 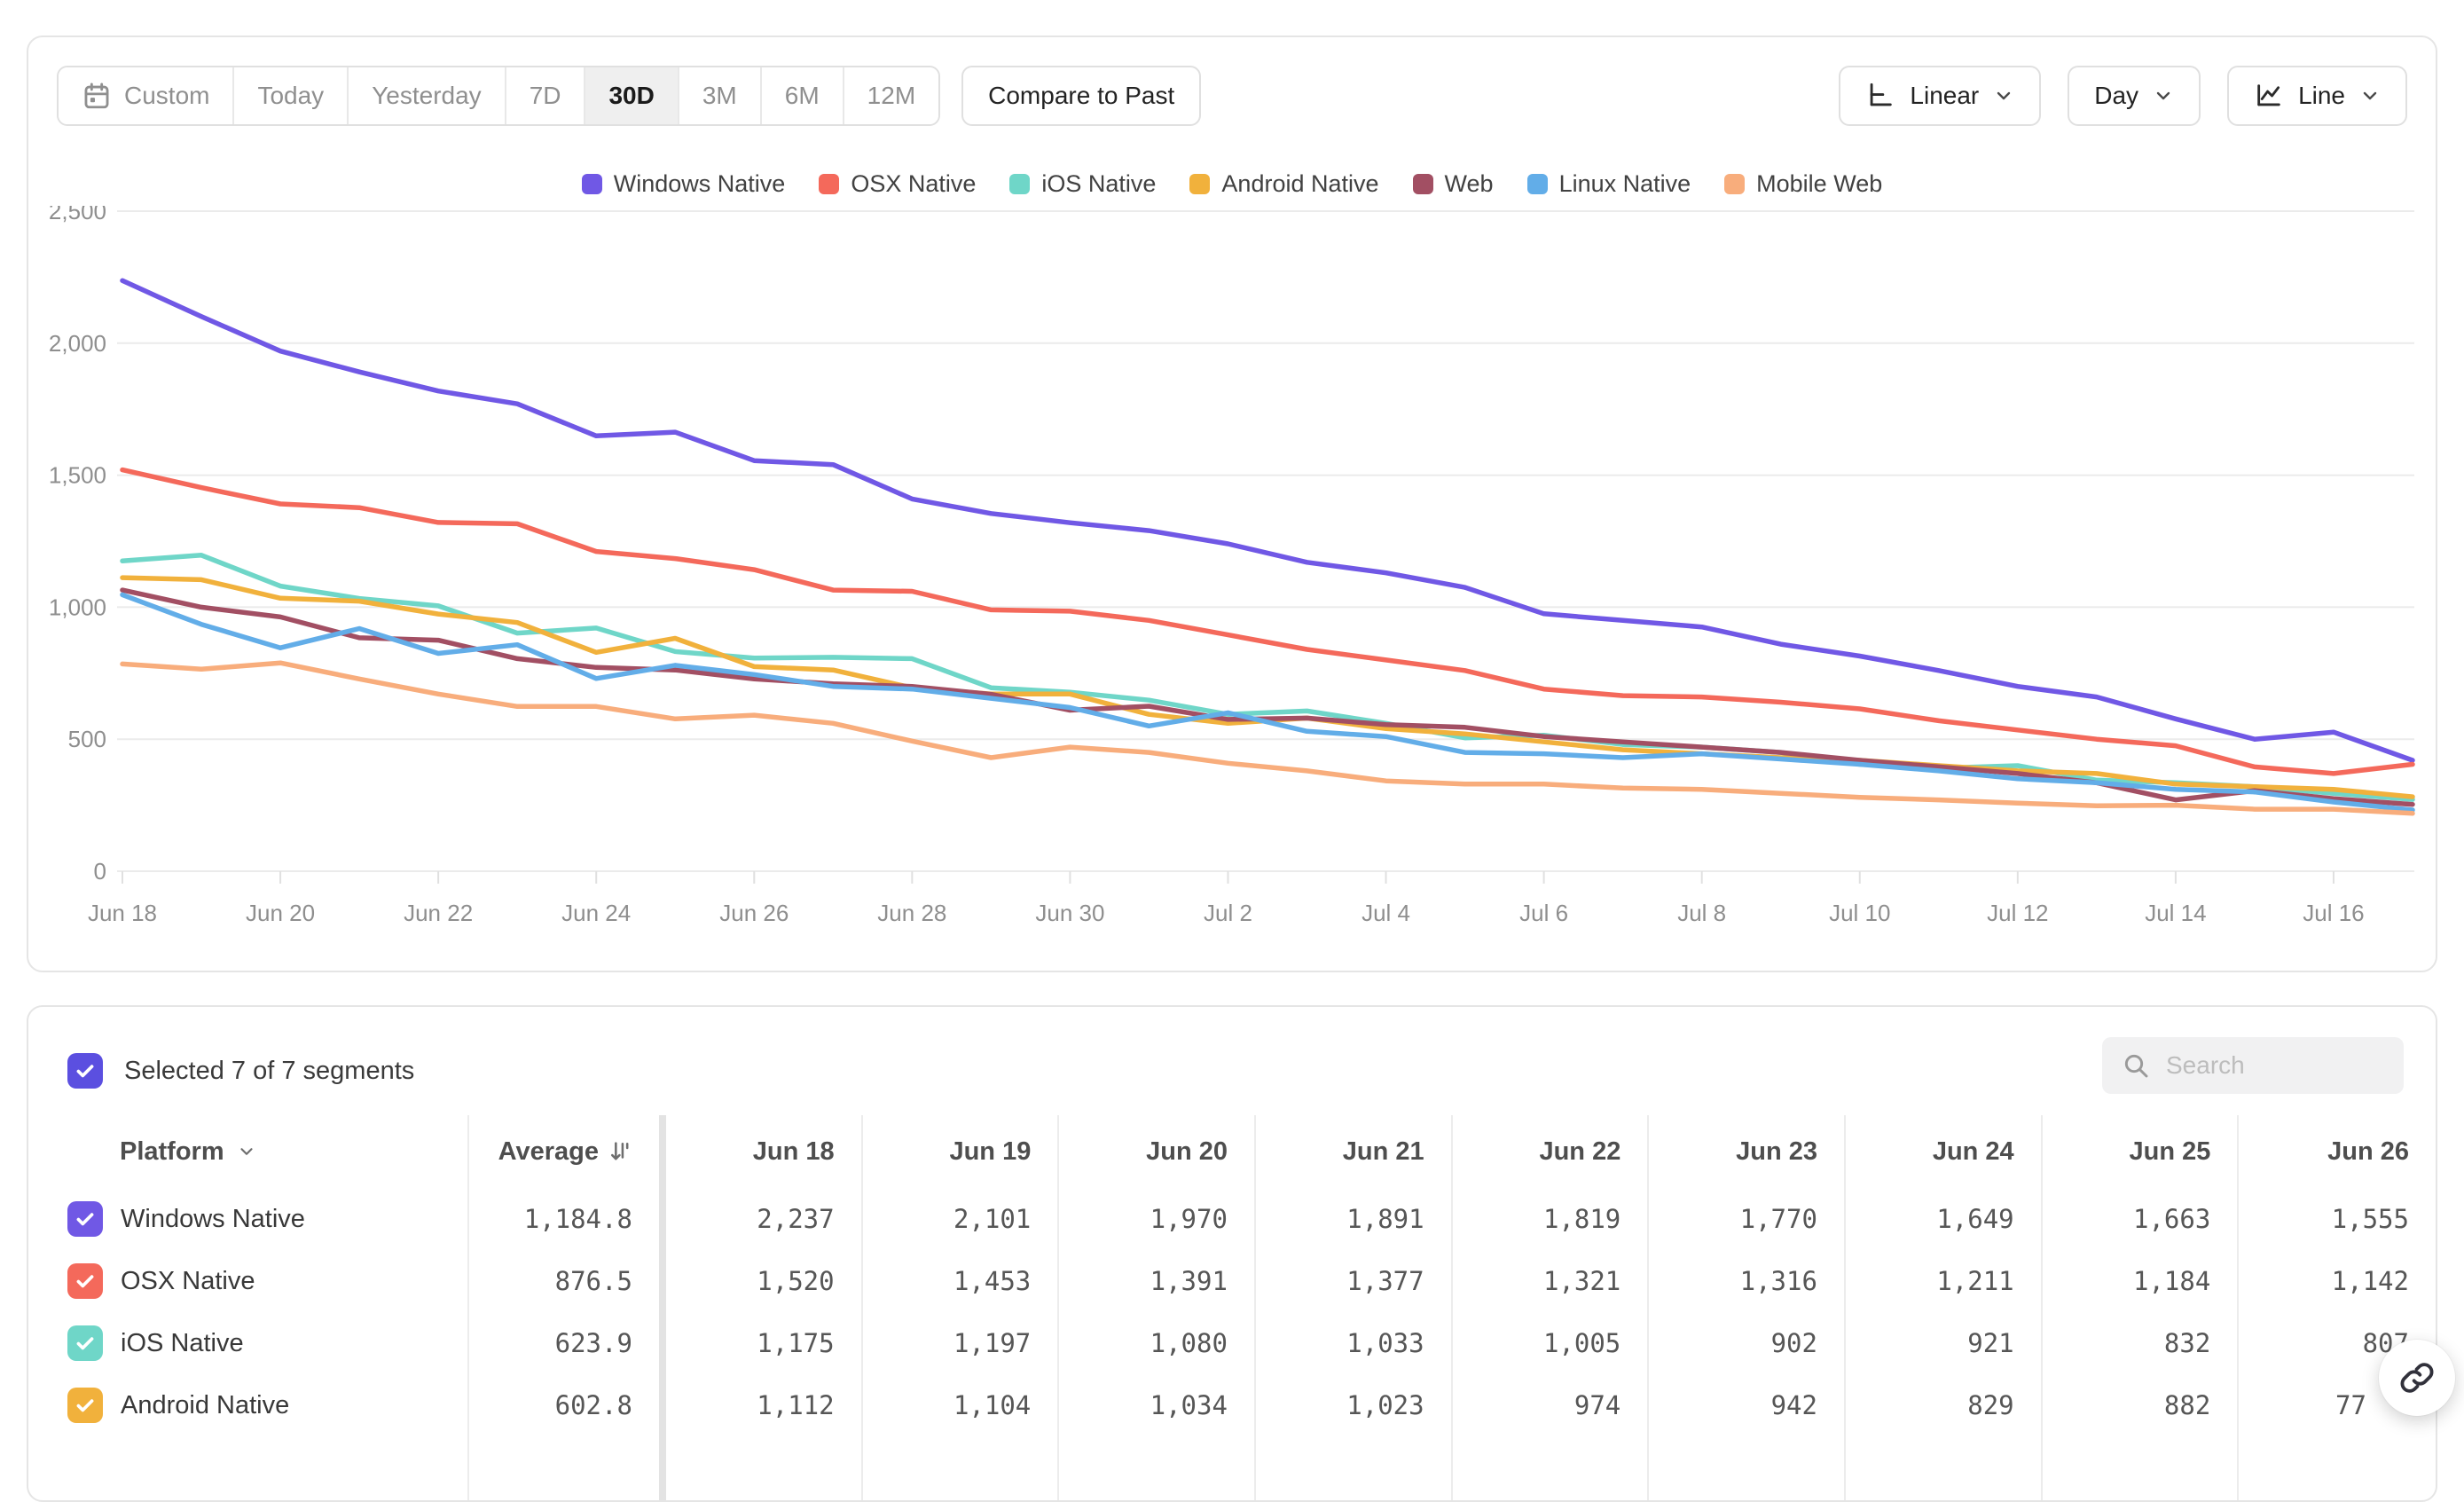 I want to click on daily-value: 2,237, so click(x=796, y=1219).